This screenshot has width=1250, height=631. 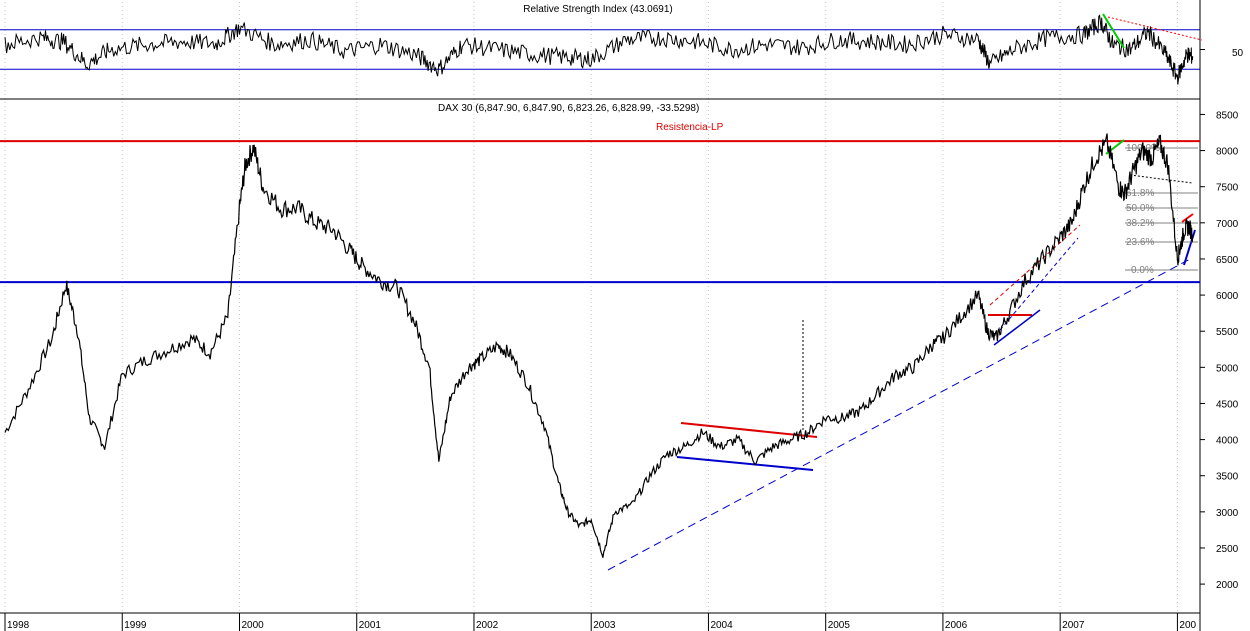 I want to click on x-tick-label-1: 1998, so click(x=18, y=625).